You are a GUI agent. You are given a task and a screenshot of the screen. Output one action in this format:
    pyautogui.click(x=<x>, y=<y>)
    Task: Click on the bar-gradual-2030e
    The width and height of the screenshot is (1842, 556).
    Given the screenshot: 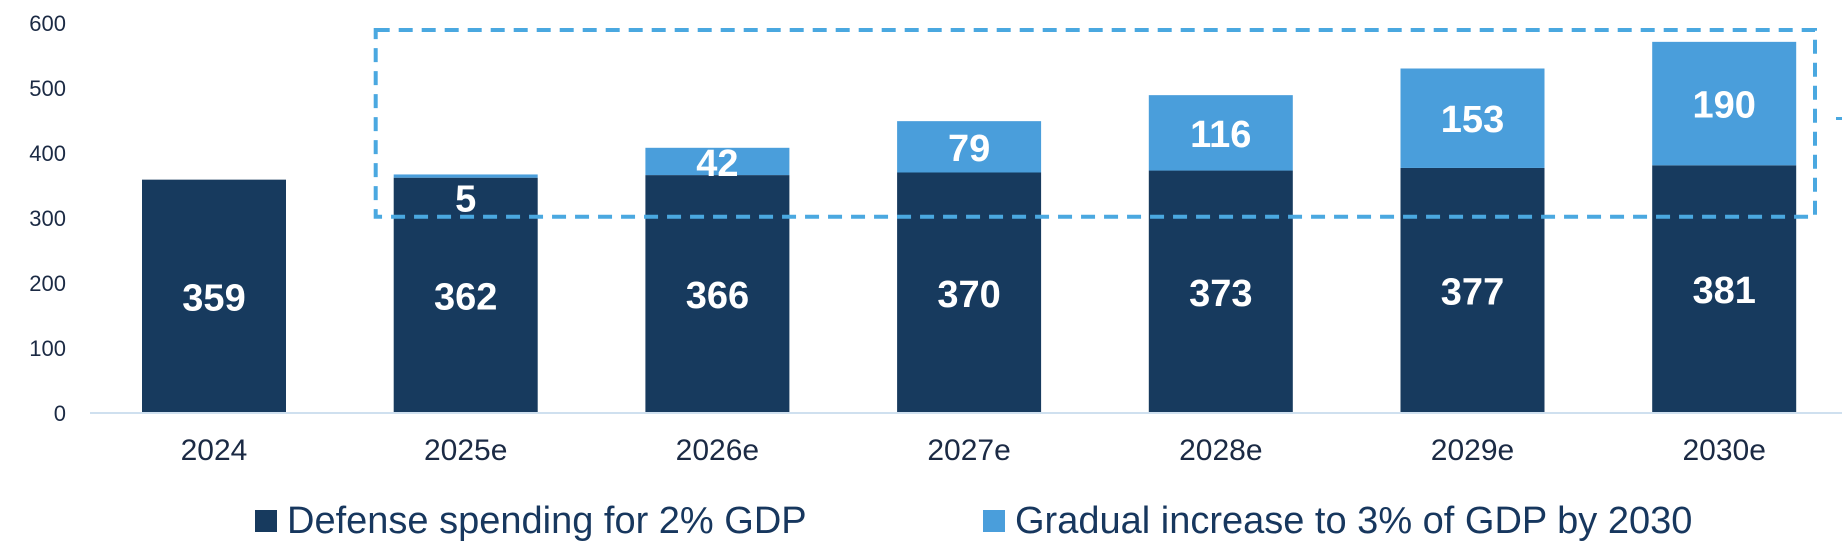 What is the action you would take?
    pyautogui.click(x=1724, y=103)
    